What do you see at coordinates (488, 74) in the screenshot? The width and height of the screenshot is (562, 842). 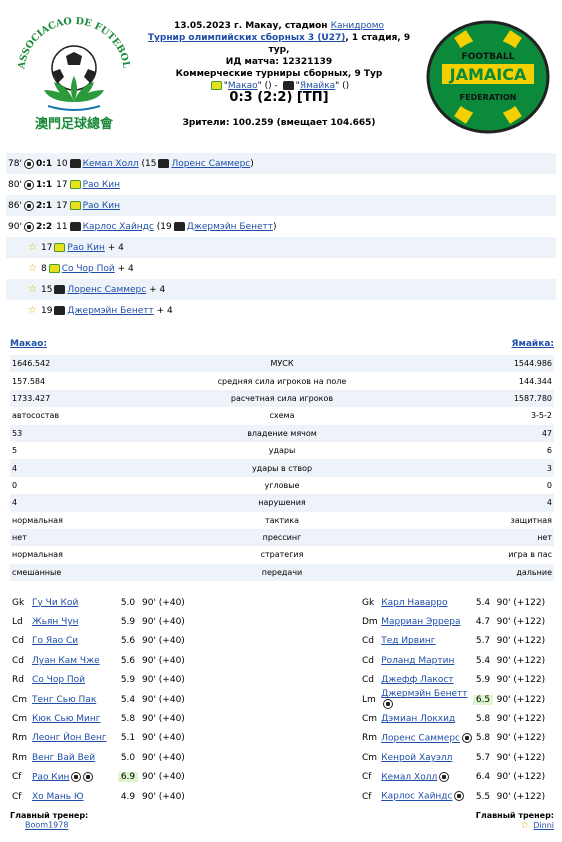 I see `svg-text: JAMAICA` at bounding box center [488, 74].